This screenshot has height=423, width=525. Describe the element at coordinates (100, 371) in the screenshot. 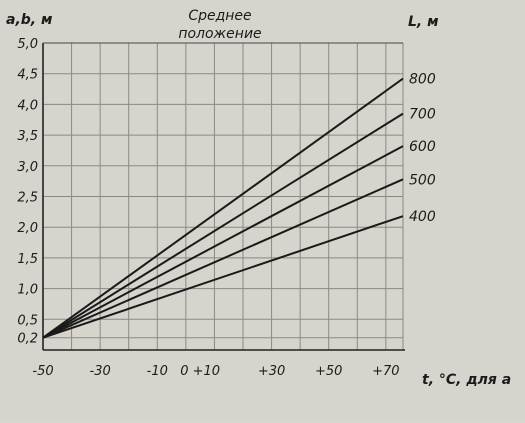

I see `x-tick-label: -30` at that location.